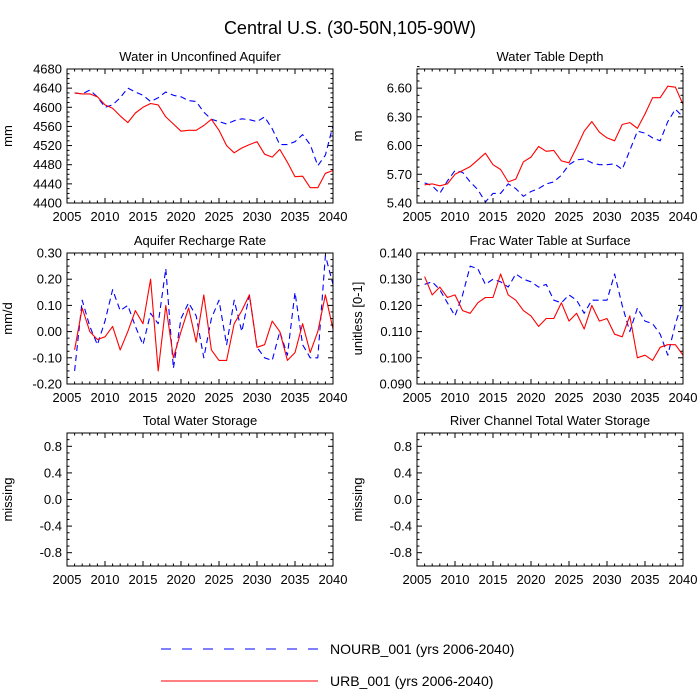  I want to click on y-tick-label: 0.090, so click(395, 384).